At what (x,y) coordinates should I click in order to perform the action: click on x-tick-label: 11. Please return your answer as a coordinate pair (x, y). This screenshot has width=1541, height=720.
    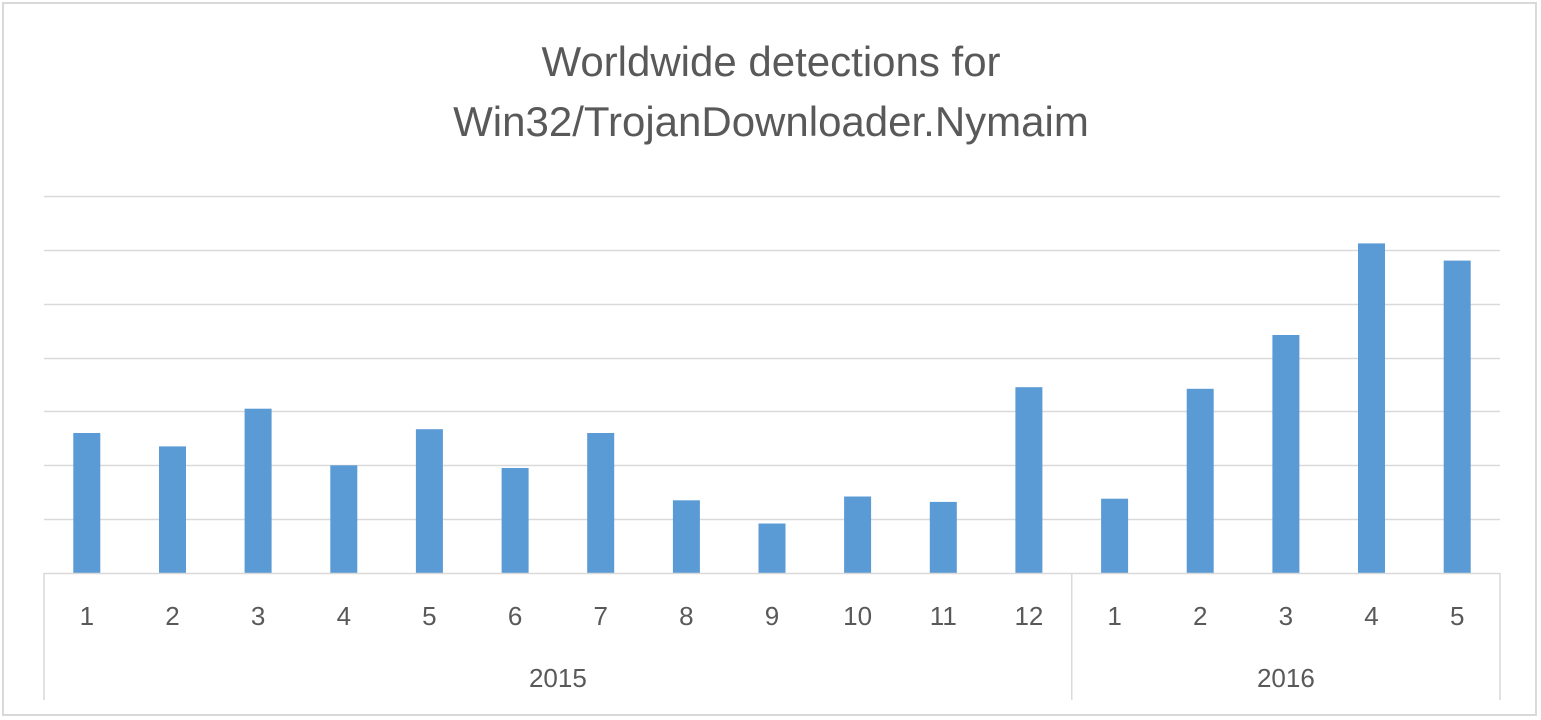
    Looking at the image, I should click on (943, 616).